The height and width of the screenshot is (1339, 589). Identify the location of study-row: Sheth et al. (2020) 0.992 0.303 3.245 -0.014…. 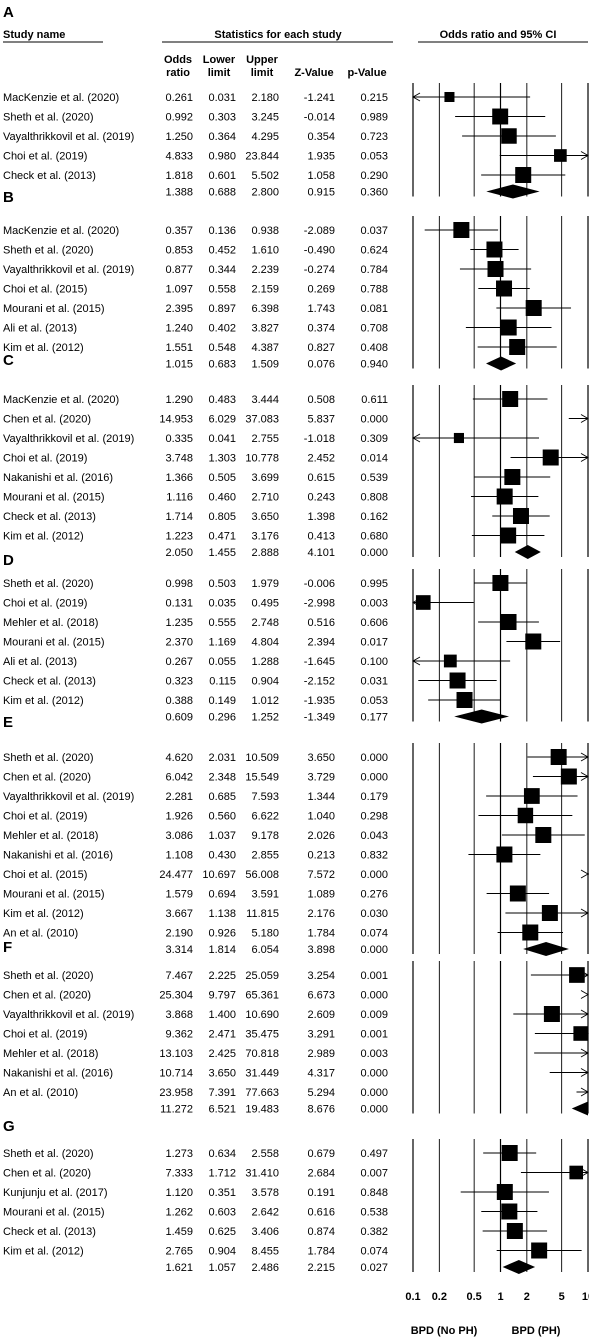
(256, 116).